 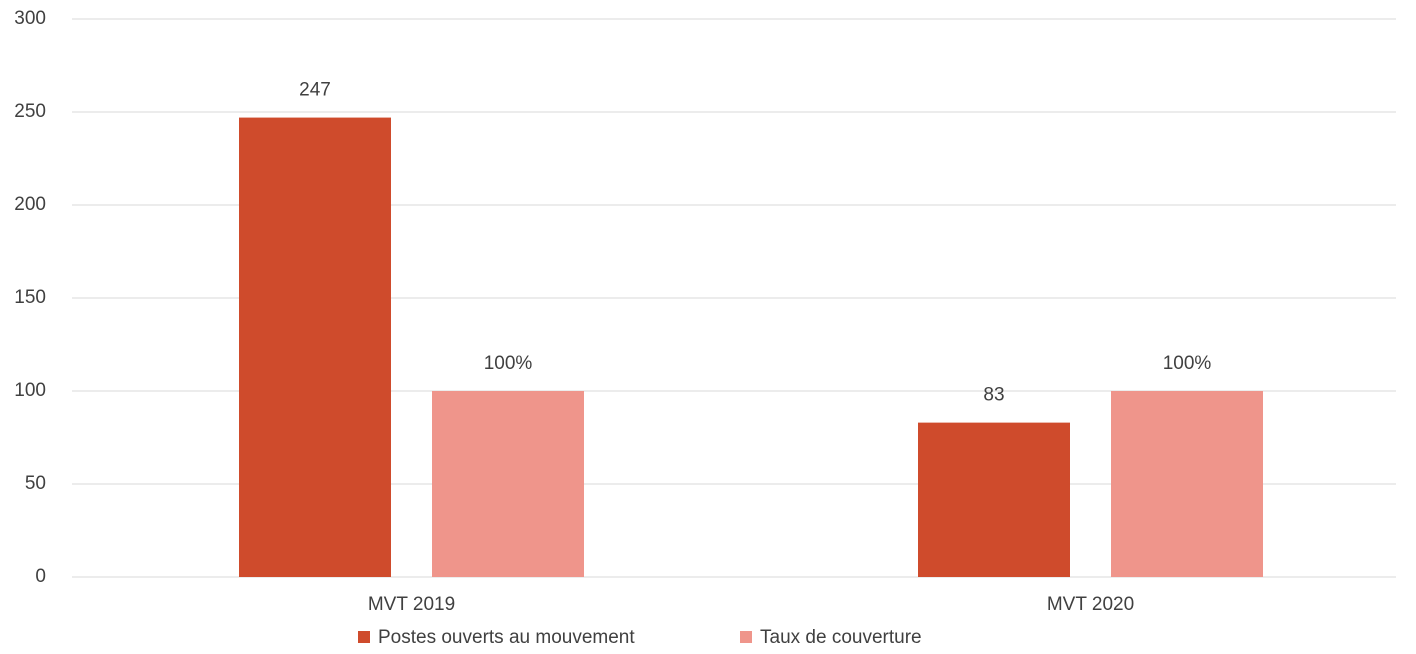 What do you see at coordinates (30, 297) in the screenshot?
I see `y-tick-label: 150` at bounding box center [30, 297].